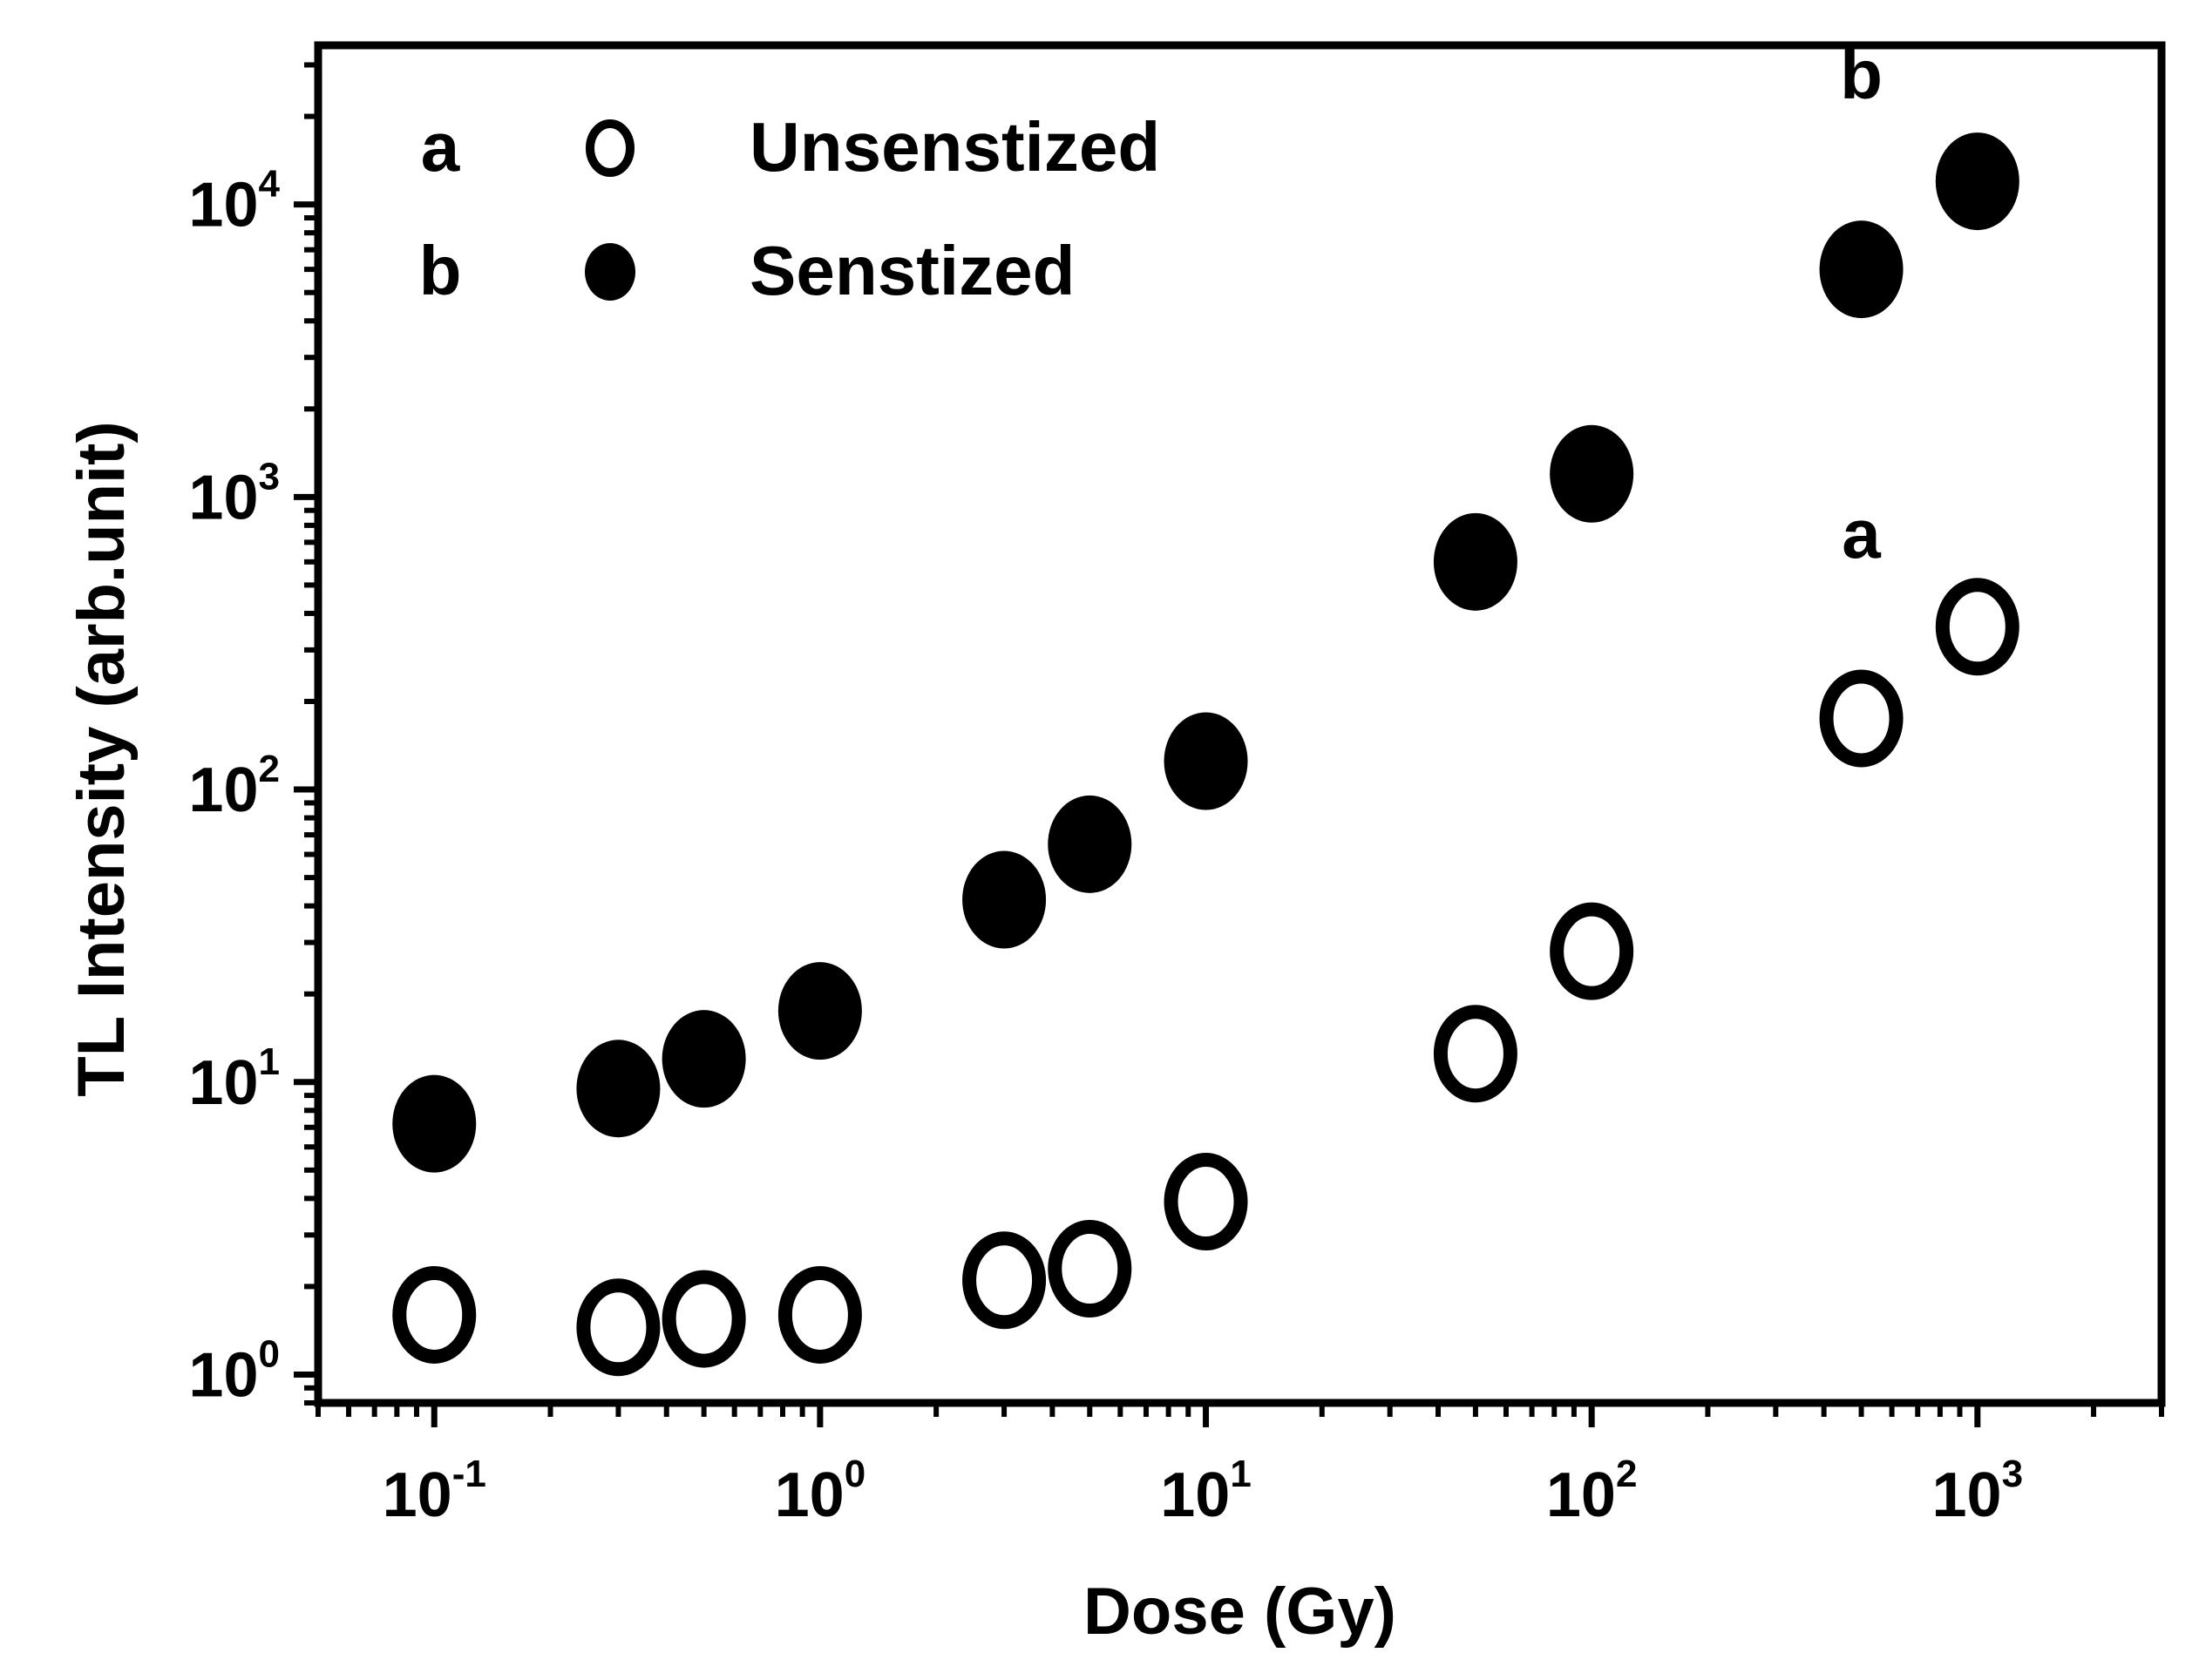  Describe the element at coordinates (101, 758) in the screenshot. I see `y-axis-label: TL Intensity (arb.unit)` at that location.